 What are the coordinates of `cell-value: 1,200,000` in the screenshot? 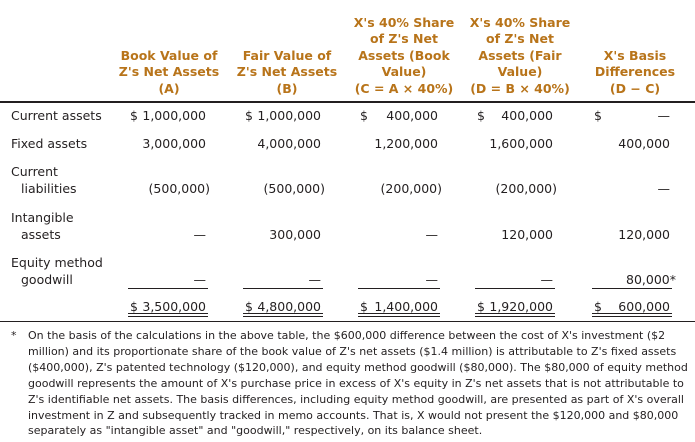 It's located at (406, 143).